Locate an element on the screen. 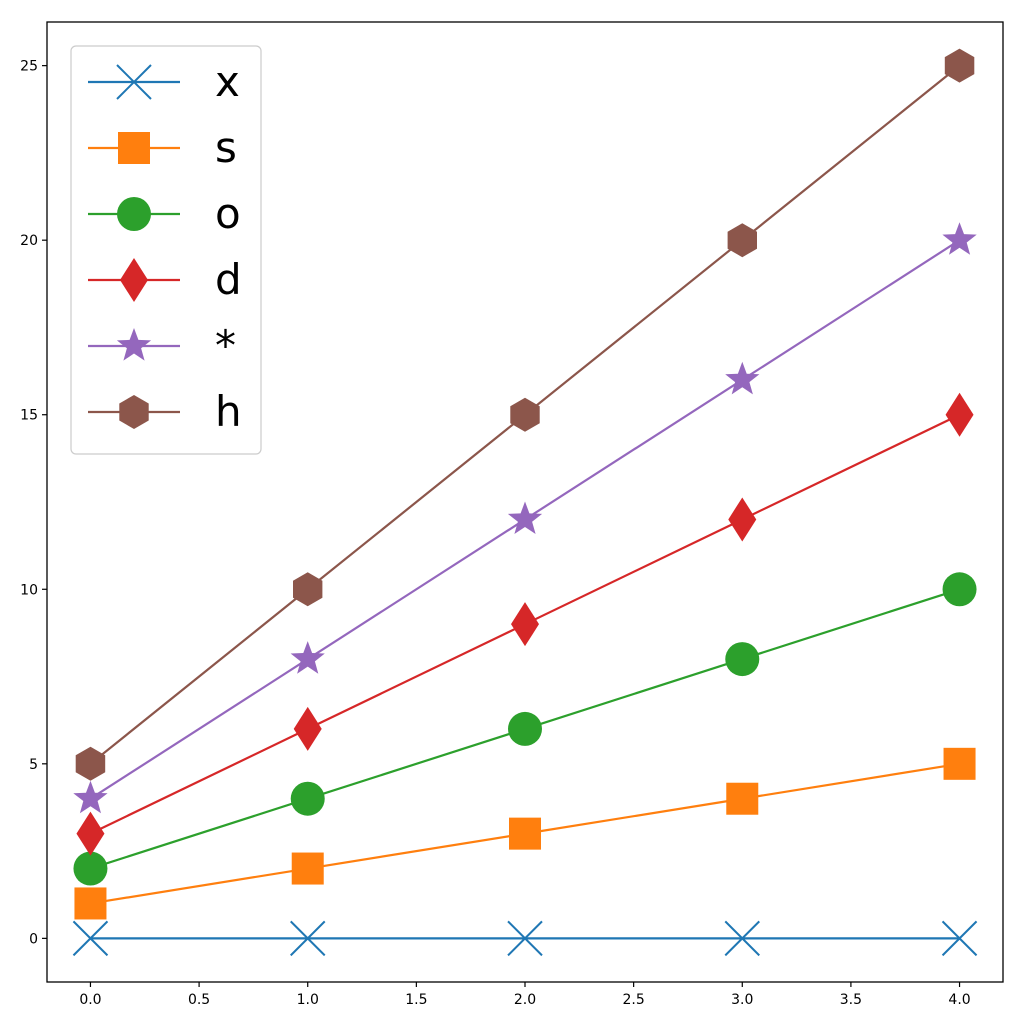 The width and height of the screenshot is (1024, 1024). x-tick-label: 2.0 is located at coordinates (525, 1000).